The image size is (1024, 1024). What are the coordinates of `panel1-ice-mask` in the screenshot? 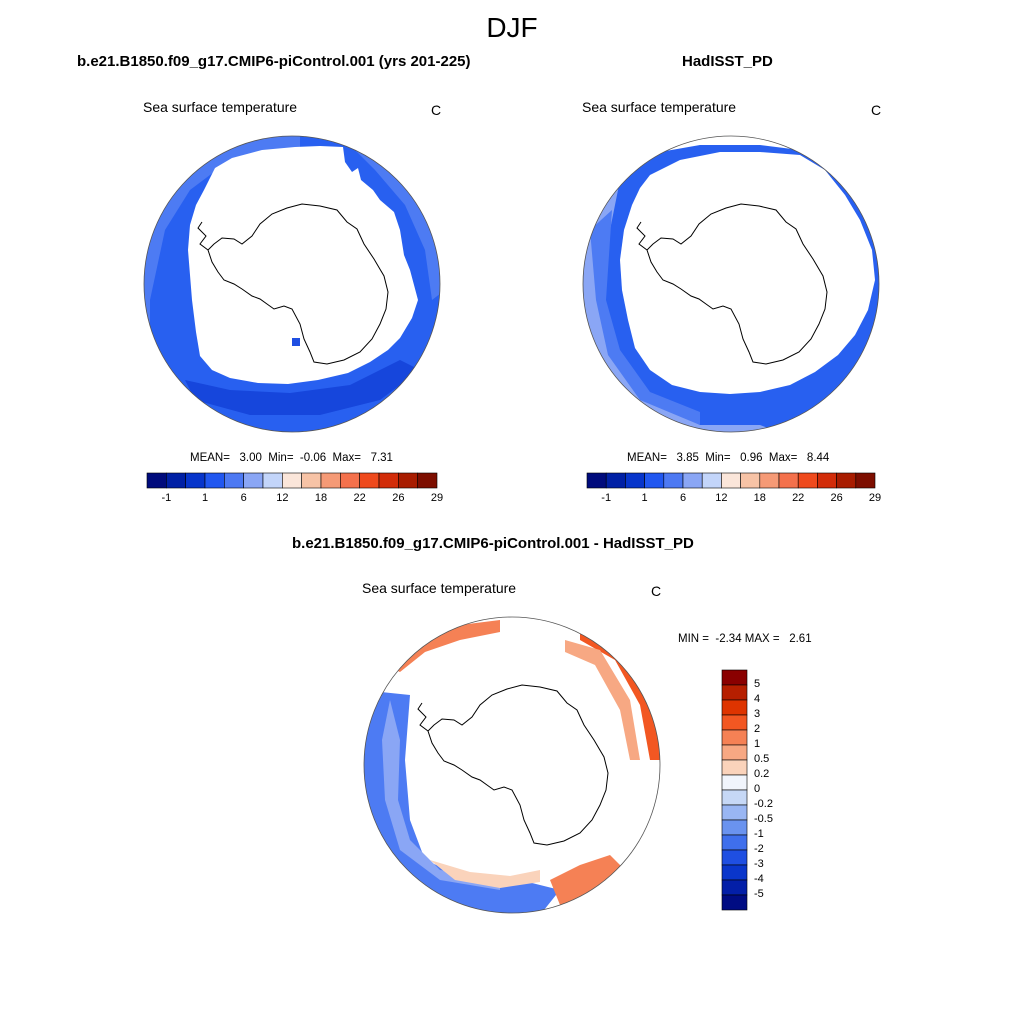 It's located at (303, 265).